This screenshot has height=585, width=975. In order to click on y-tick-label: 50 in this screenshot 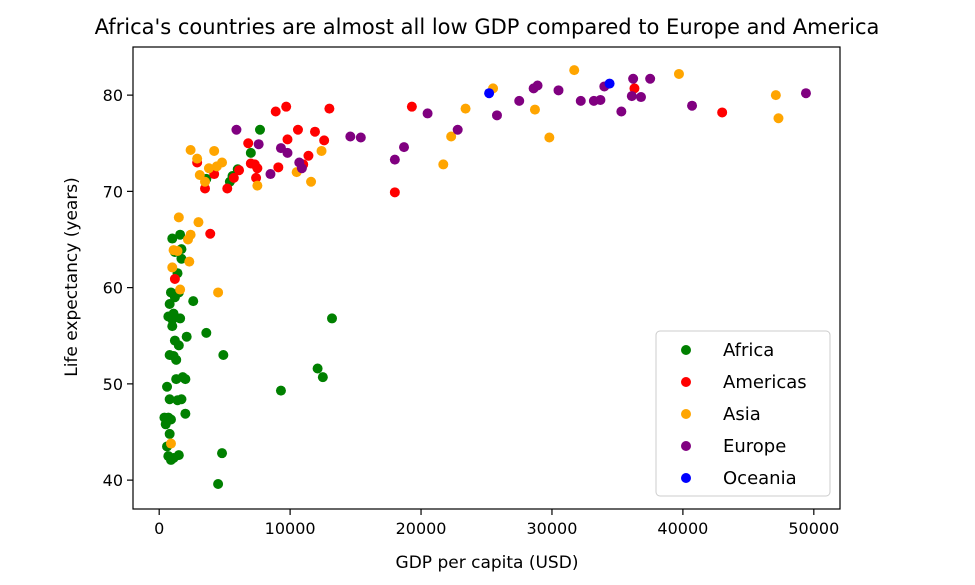, I will do `click(113, 384)`.